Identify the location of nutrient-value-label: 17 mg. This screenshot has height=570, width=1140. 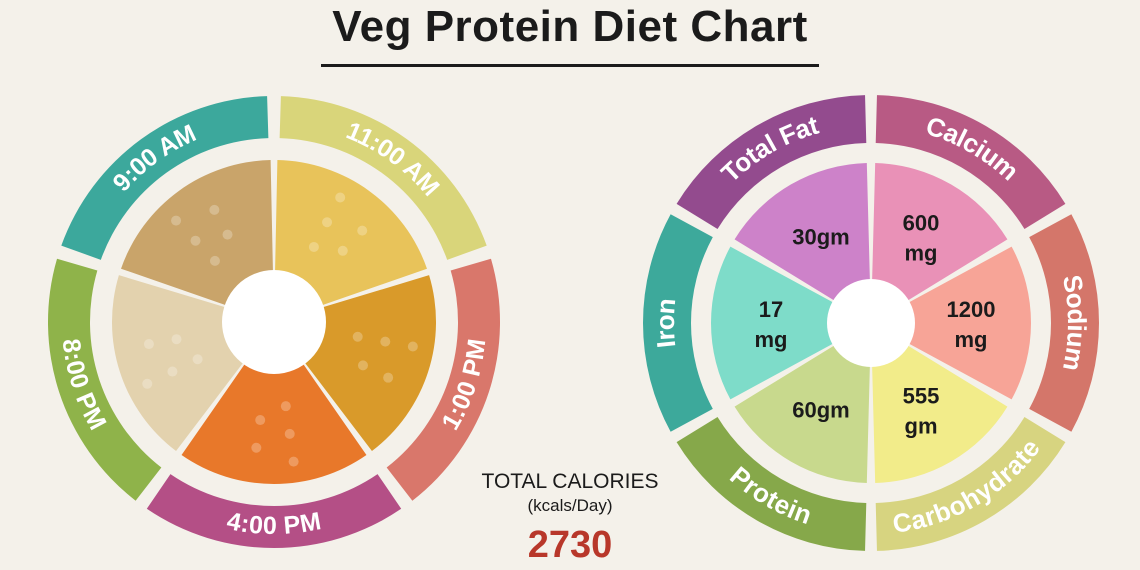
(771, 324).